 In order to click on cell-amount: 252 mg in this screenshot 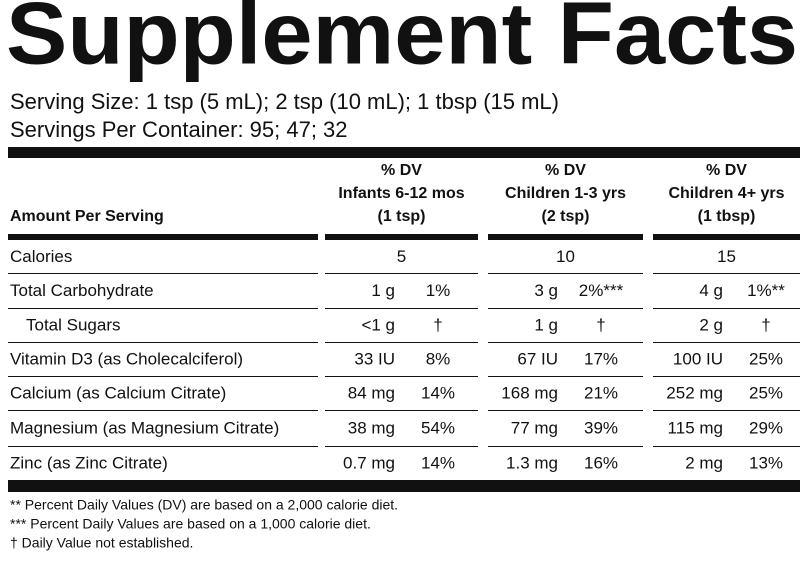, I will do `click(694, 392)`.